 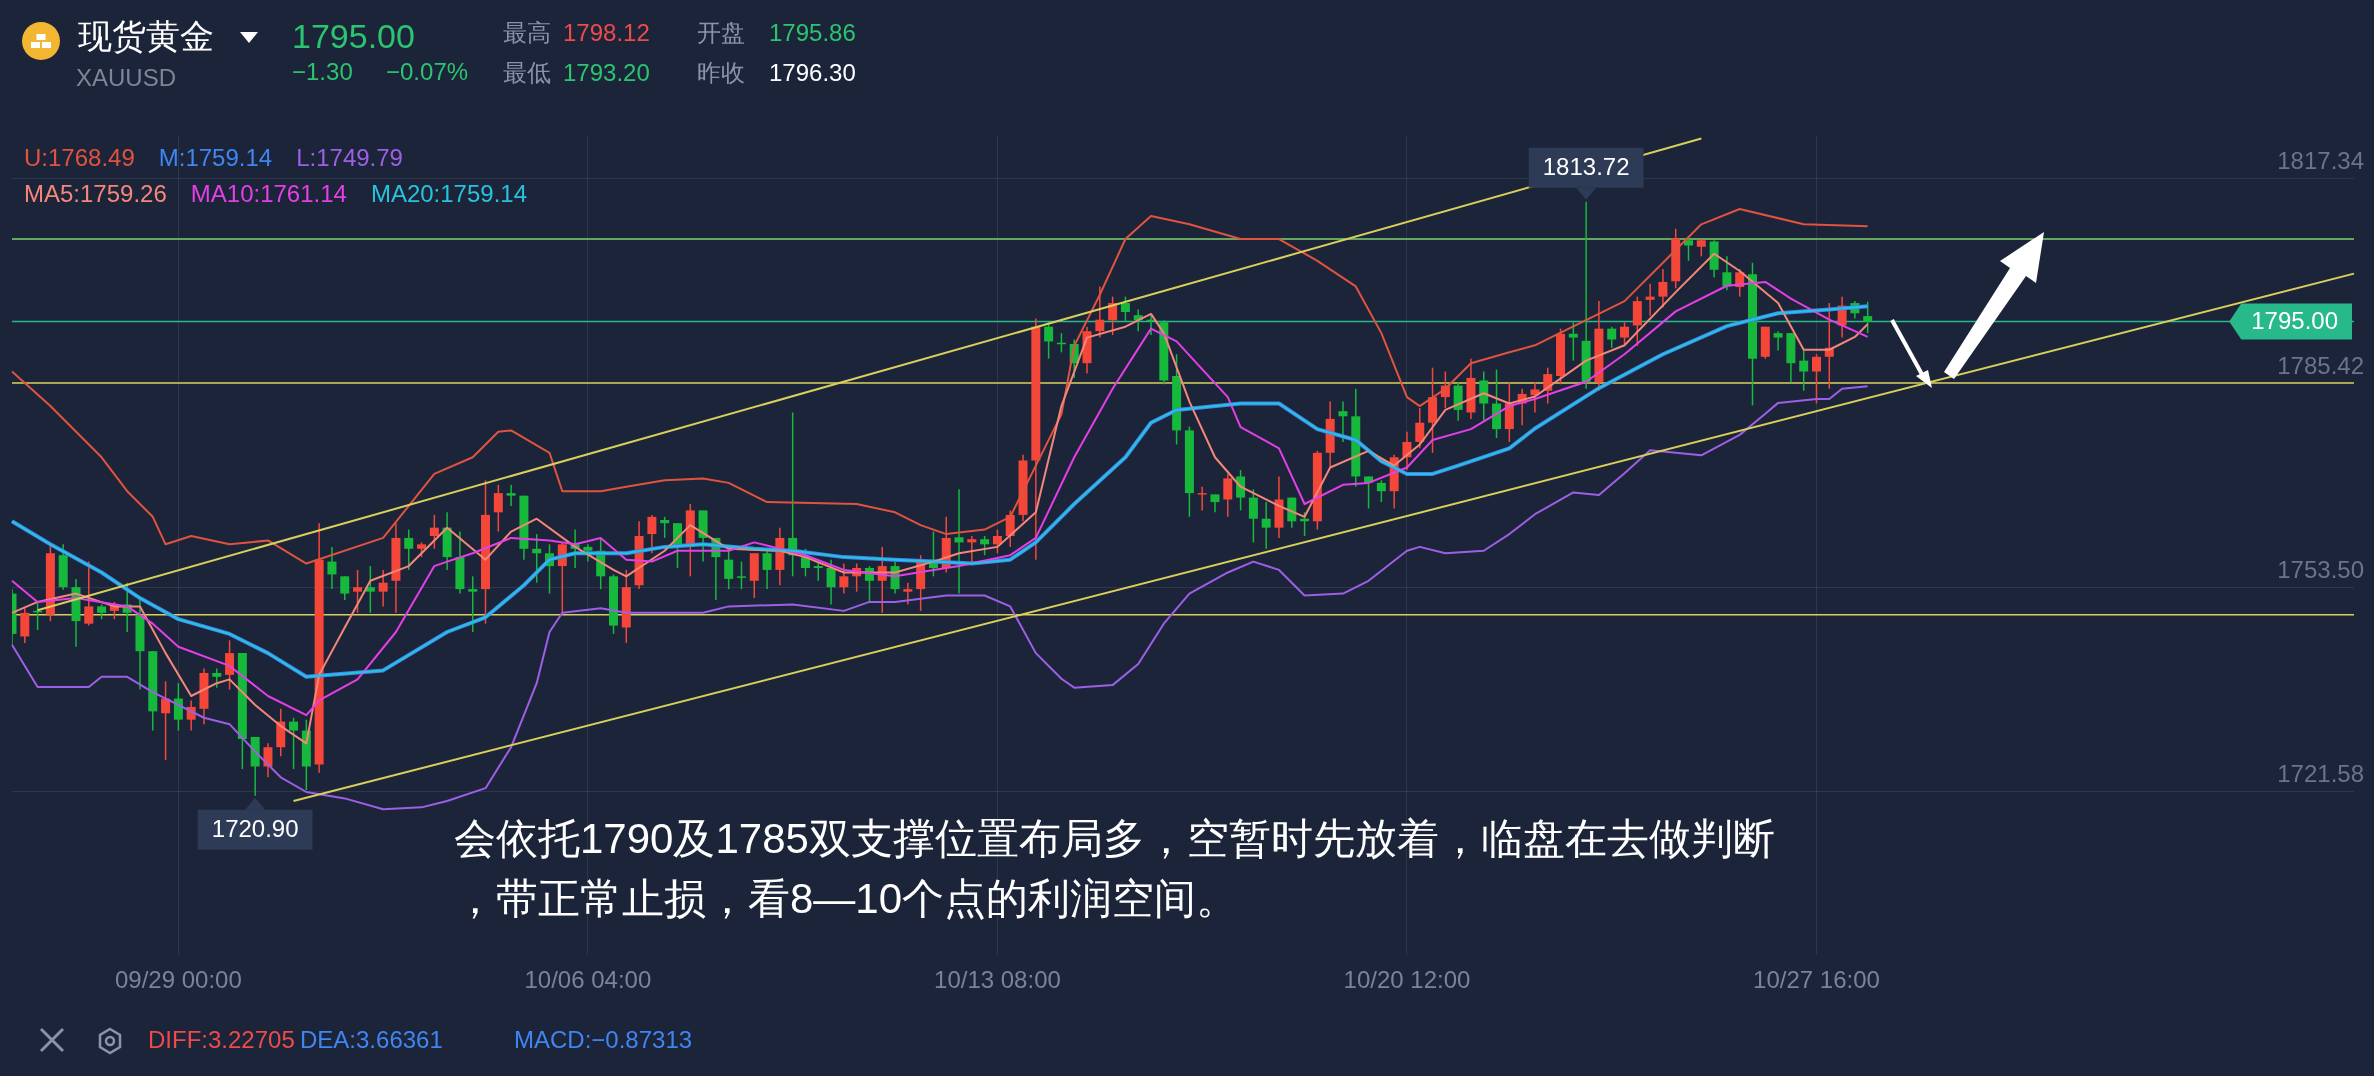 I want to click on text: DIFF:3.22705, so click(x=221, y=1040).